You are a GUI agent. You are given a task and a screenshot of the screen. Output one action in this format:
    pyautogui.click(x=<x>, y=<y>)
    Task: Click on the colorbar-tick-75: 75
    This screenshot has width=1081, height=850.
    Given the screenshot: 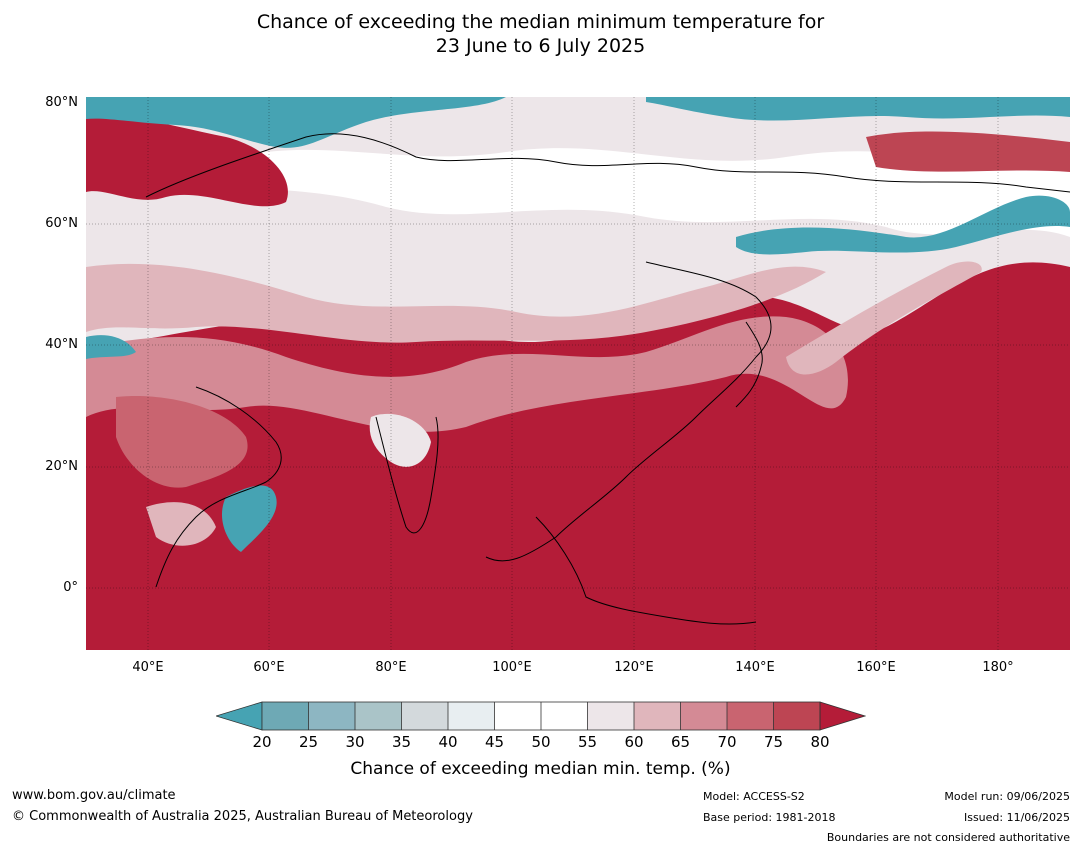 What is the action you would take?
    pyautogui.click(x=773, y=742)
    